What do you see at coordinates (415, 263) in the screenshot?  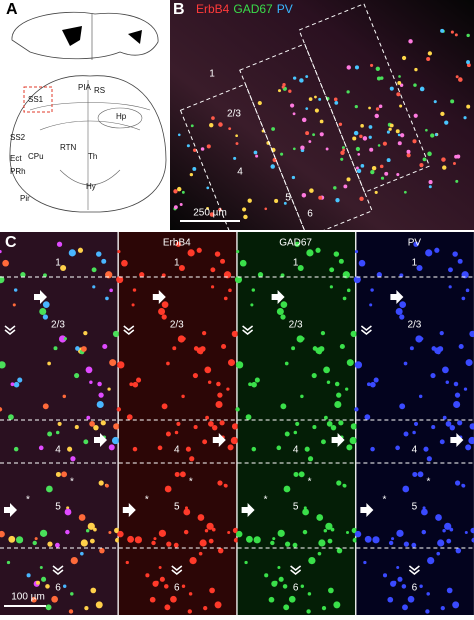 I see `layer-label: 1` at bounding box center [415, 263].